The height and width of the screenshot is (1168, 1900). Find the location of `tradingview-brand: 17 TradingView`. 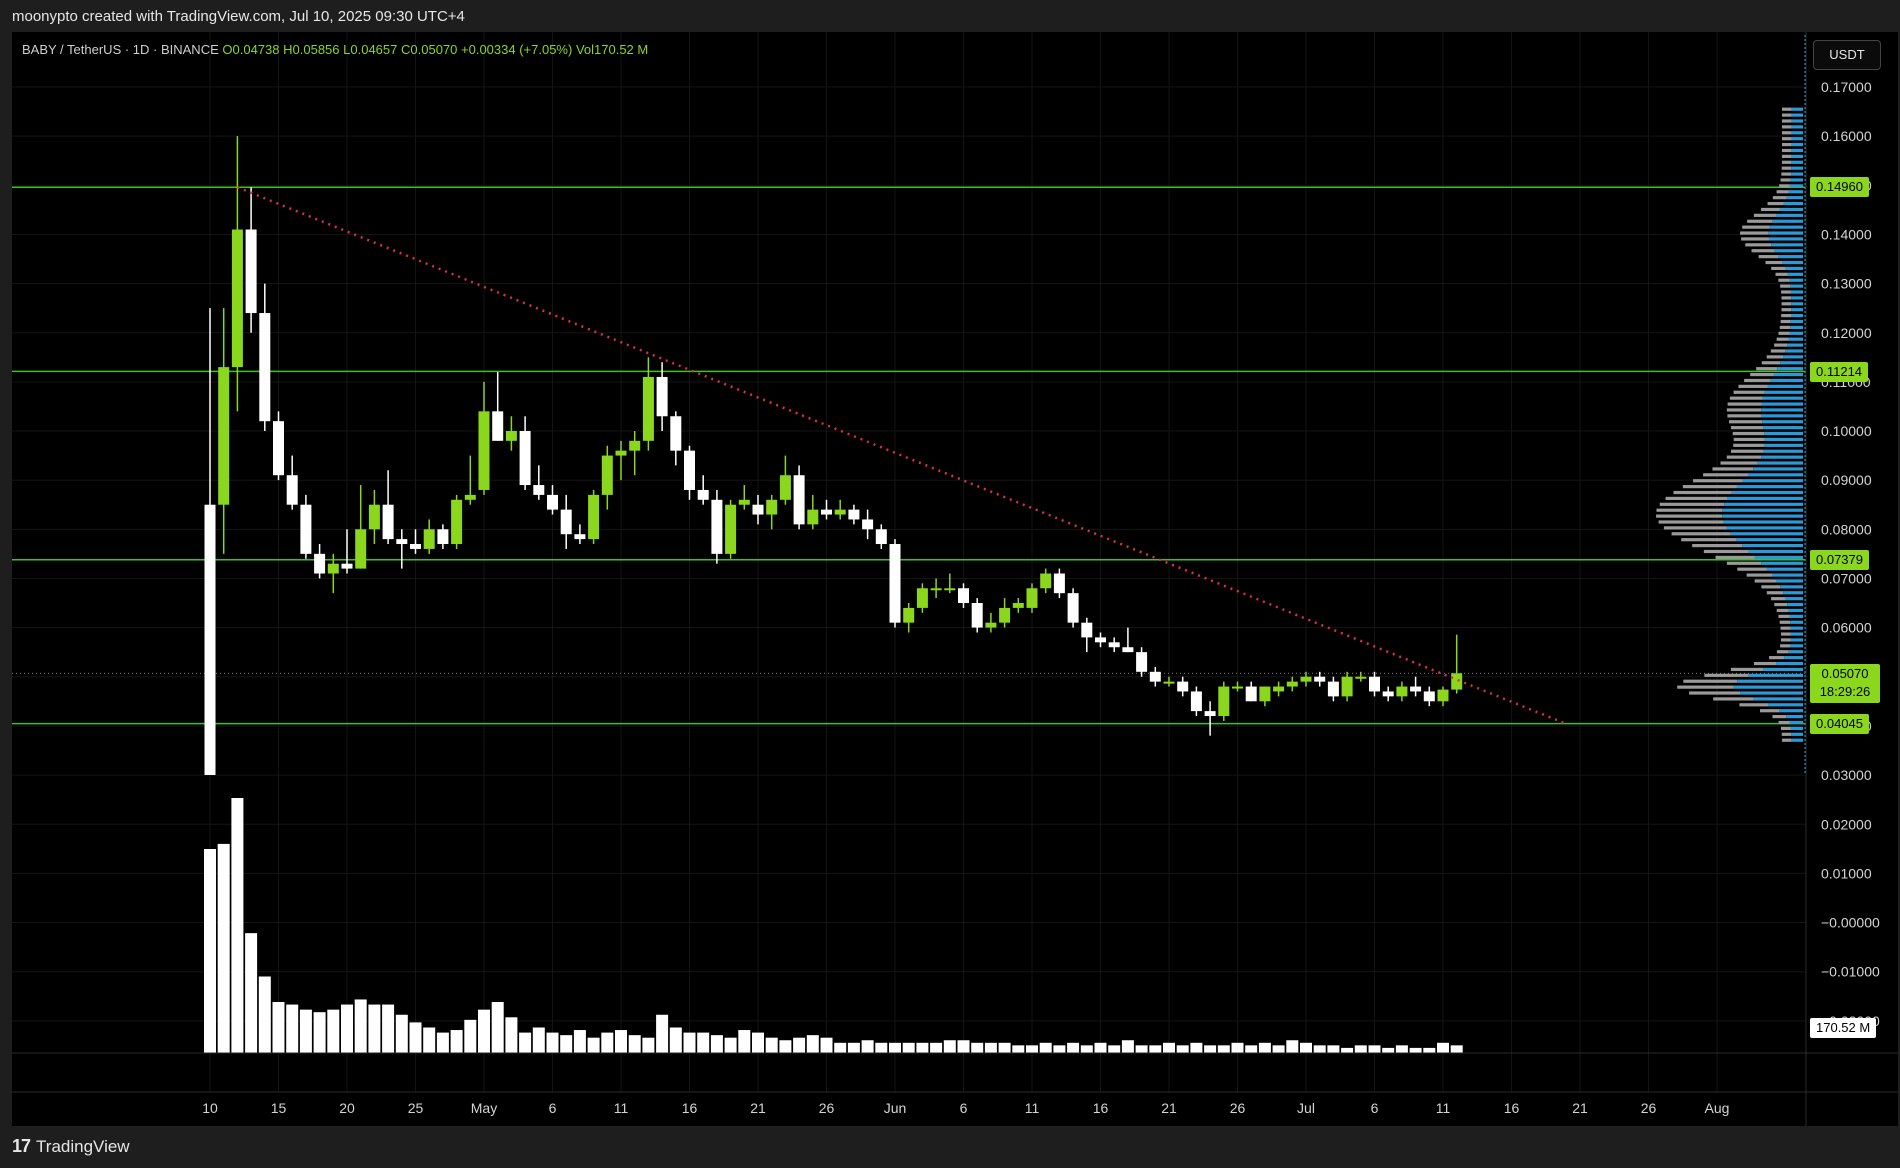

tradingview-brand: 17 TradingView is located at coordinates (71, 1146).